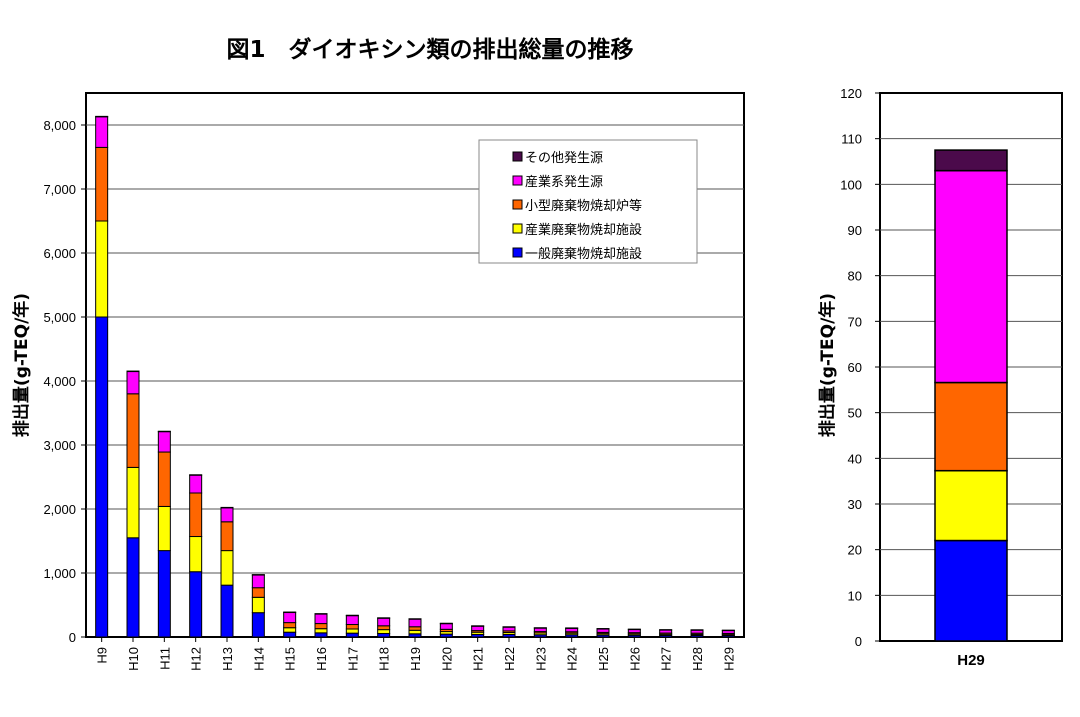  Describe the element at coordinates (855, 595) in the screenshot. I see `y-tick-label: 10` at that location.